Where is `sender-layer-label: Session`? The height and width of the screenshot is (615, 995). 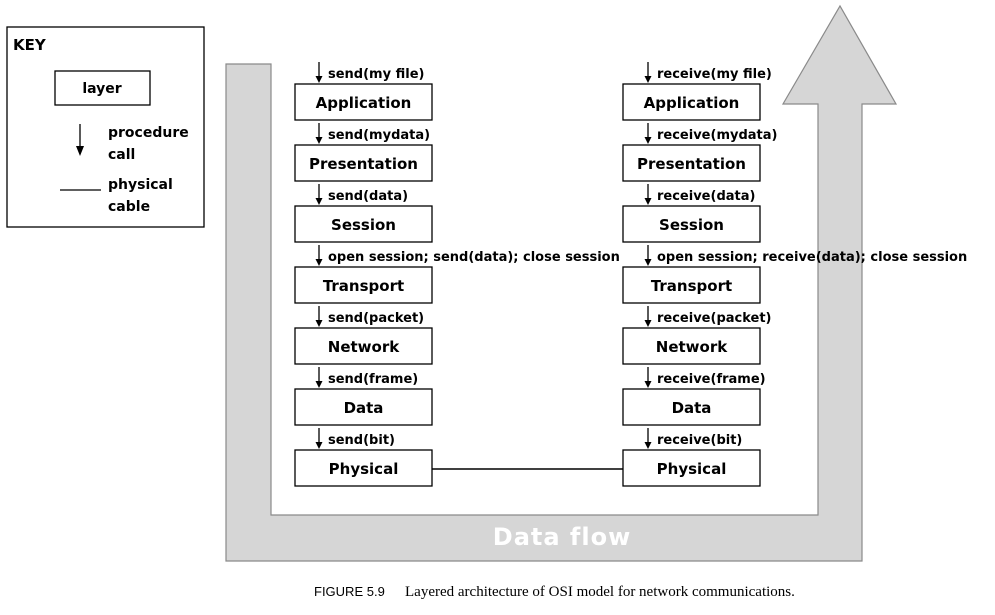 sender-layer-label: Session is located at coordinates (363, 225).